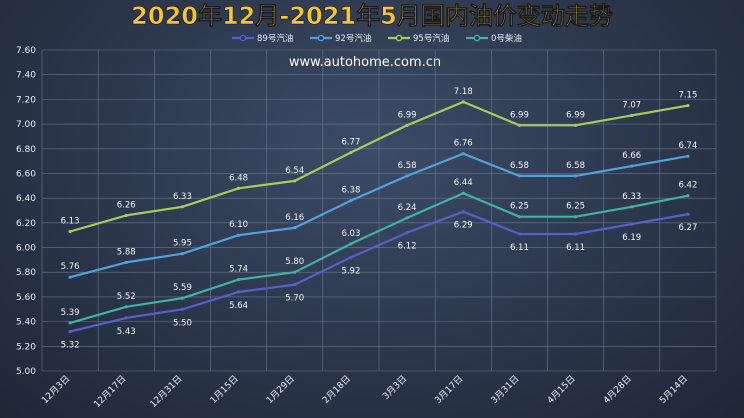 This screenshot has height=418, width=744. Describe the element at coordinates (26, 323) in the screenshot. I see `y-tick-label: 5.40` at that location.